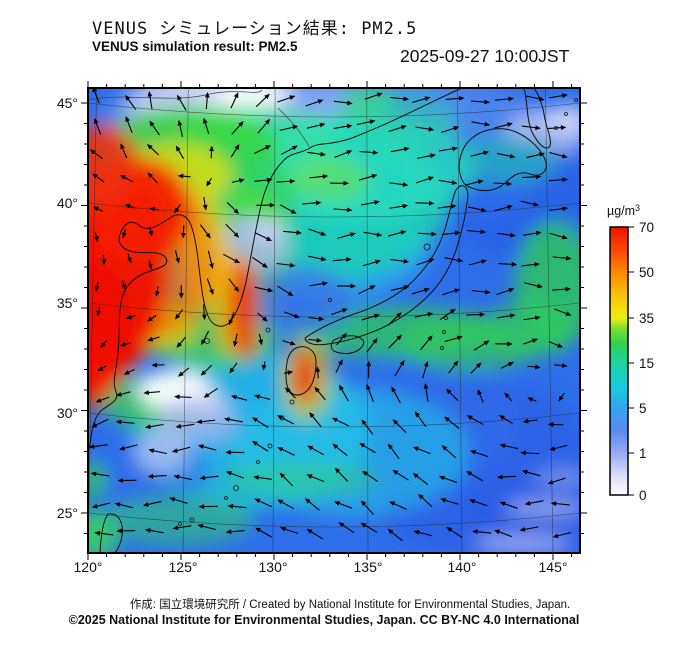 The image size is (700, 649). What do you see at coordinates (643, 495) in the screenshot?
I see `colorbar-tick-label: 0` at bounding box center [643, 495].